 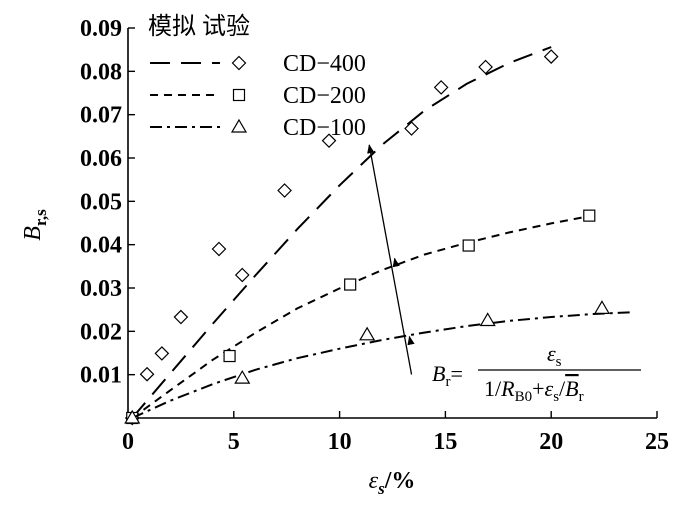 I want to click on x-tick-label: 10, so click(x=340, y=442).